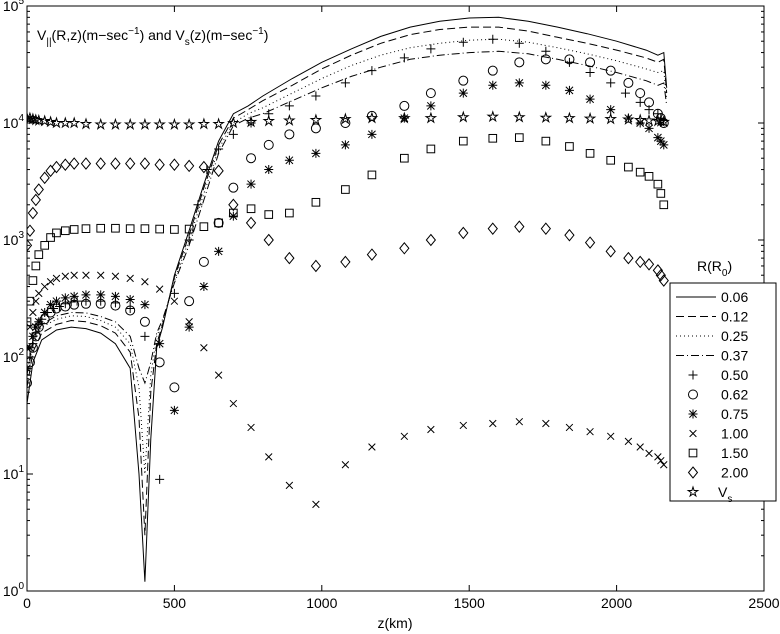 The height and width of the screenshot is (634, 780). I want to click on legend-label: 1.00, so click(734, 434).